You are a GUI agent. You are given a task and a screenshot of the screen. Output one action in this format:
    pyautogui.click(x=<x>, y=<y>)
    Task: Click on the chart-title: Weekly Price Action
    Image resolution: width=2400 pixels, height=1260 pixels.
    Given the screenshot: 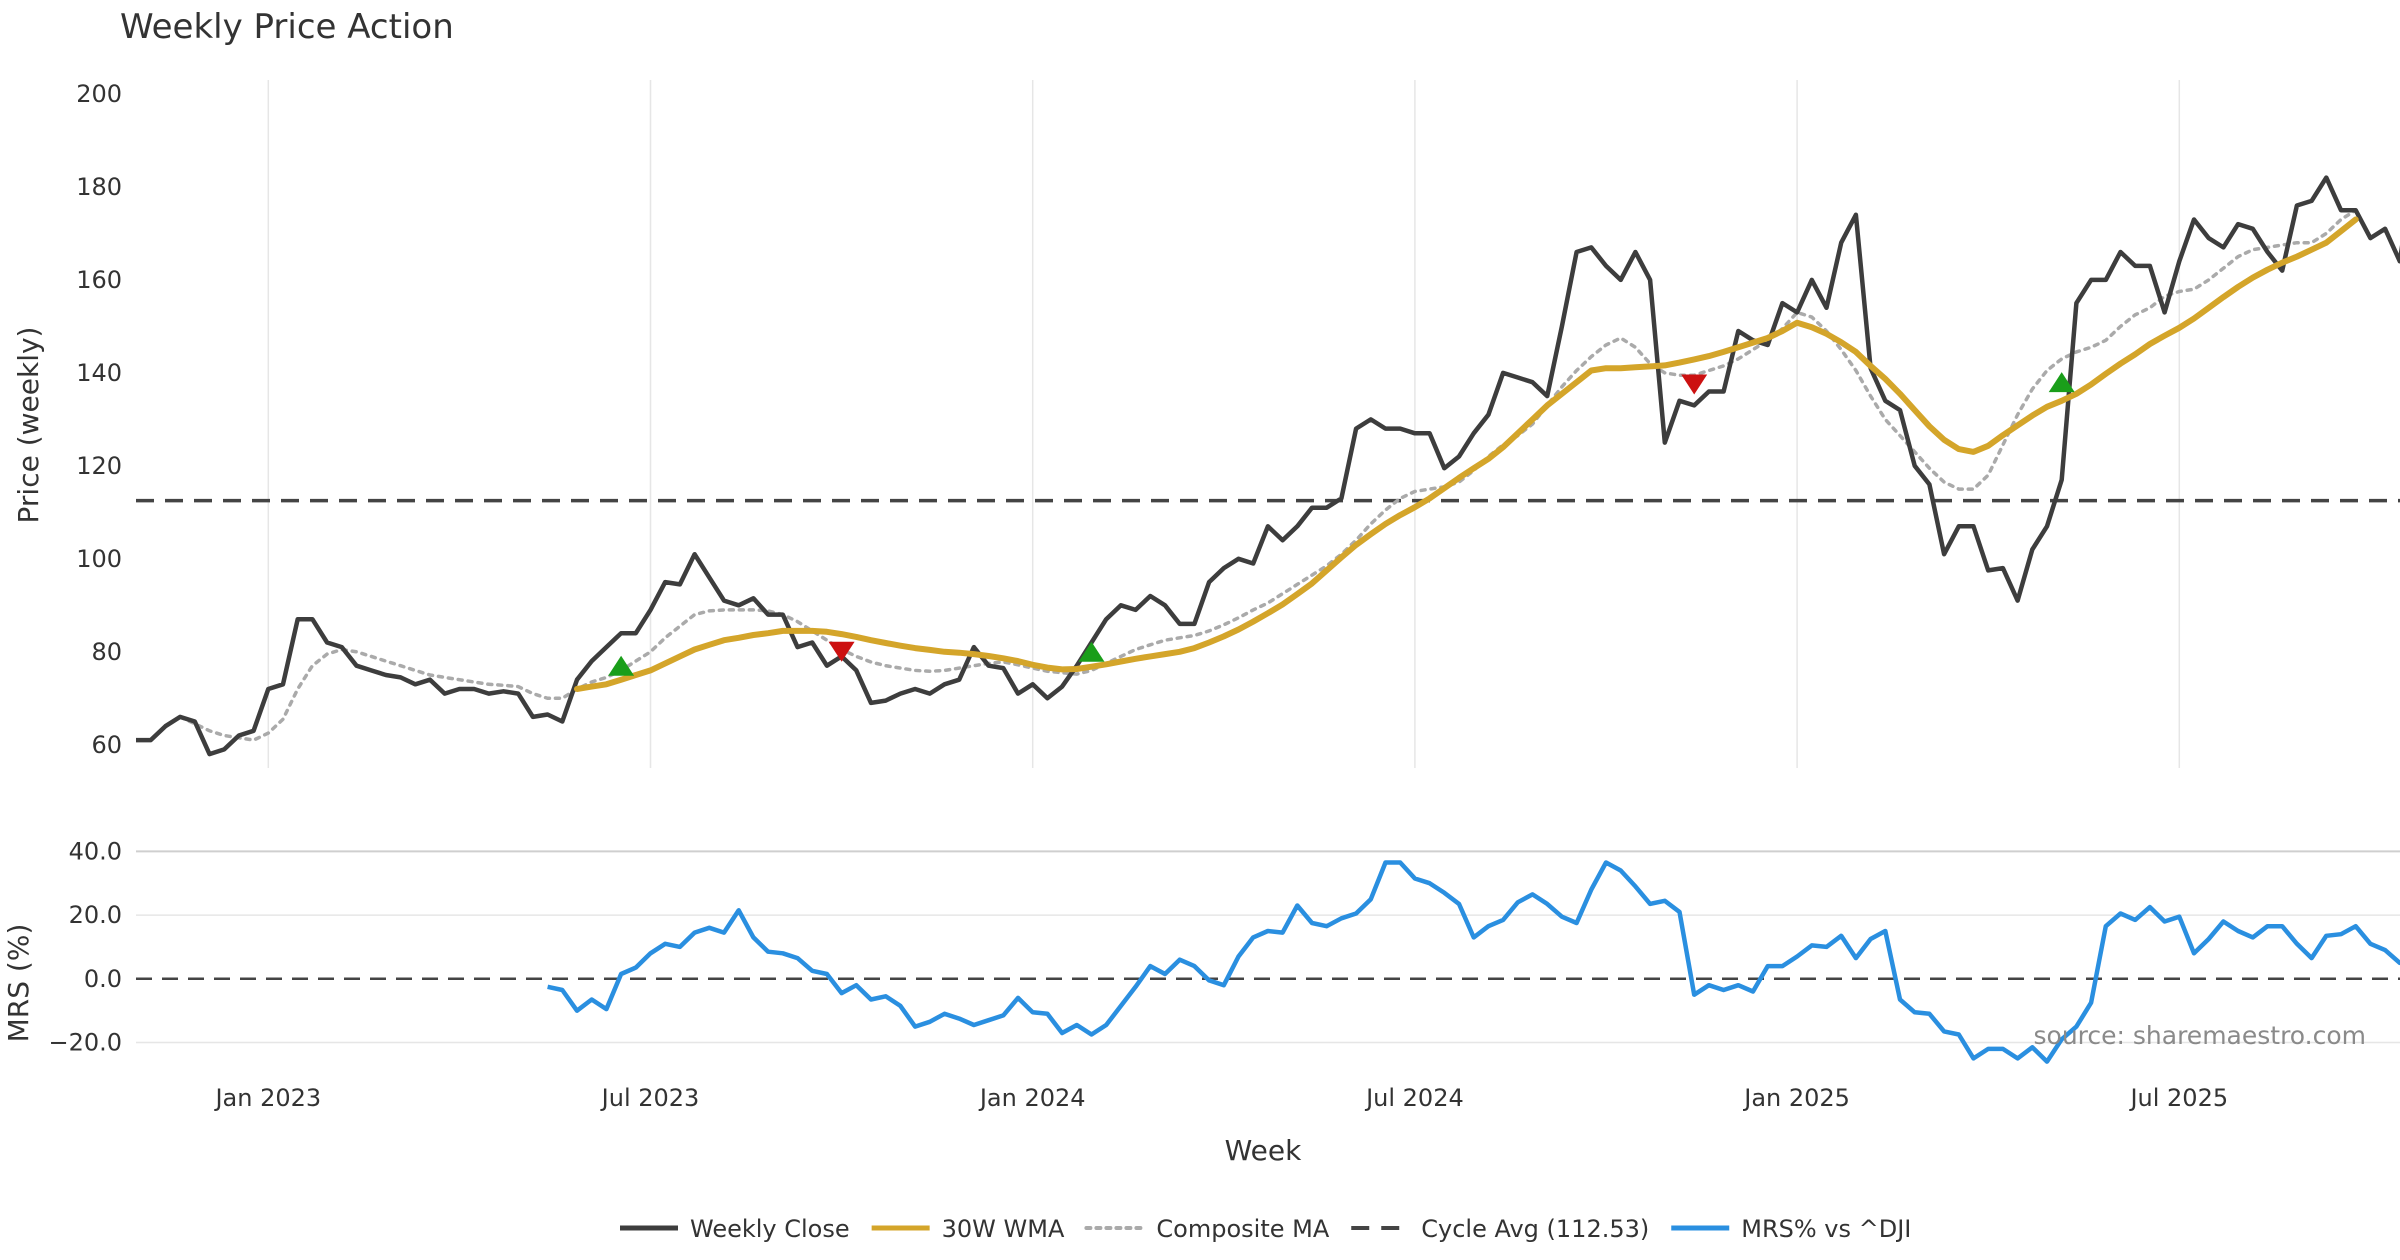 What is the action you would take?
    pyautogui.click(x=287, y=27)
    